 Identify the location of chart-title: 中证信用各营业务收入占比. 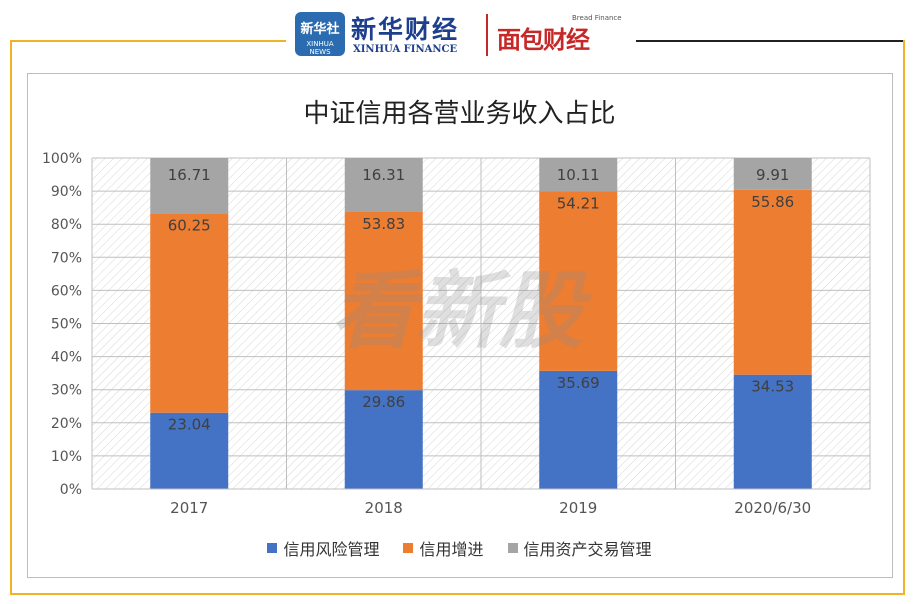
(459, 114).